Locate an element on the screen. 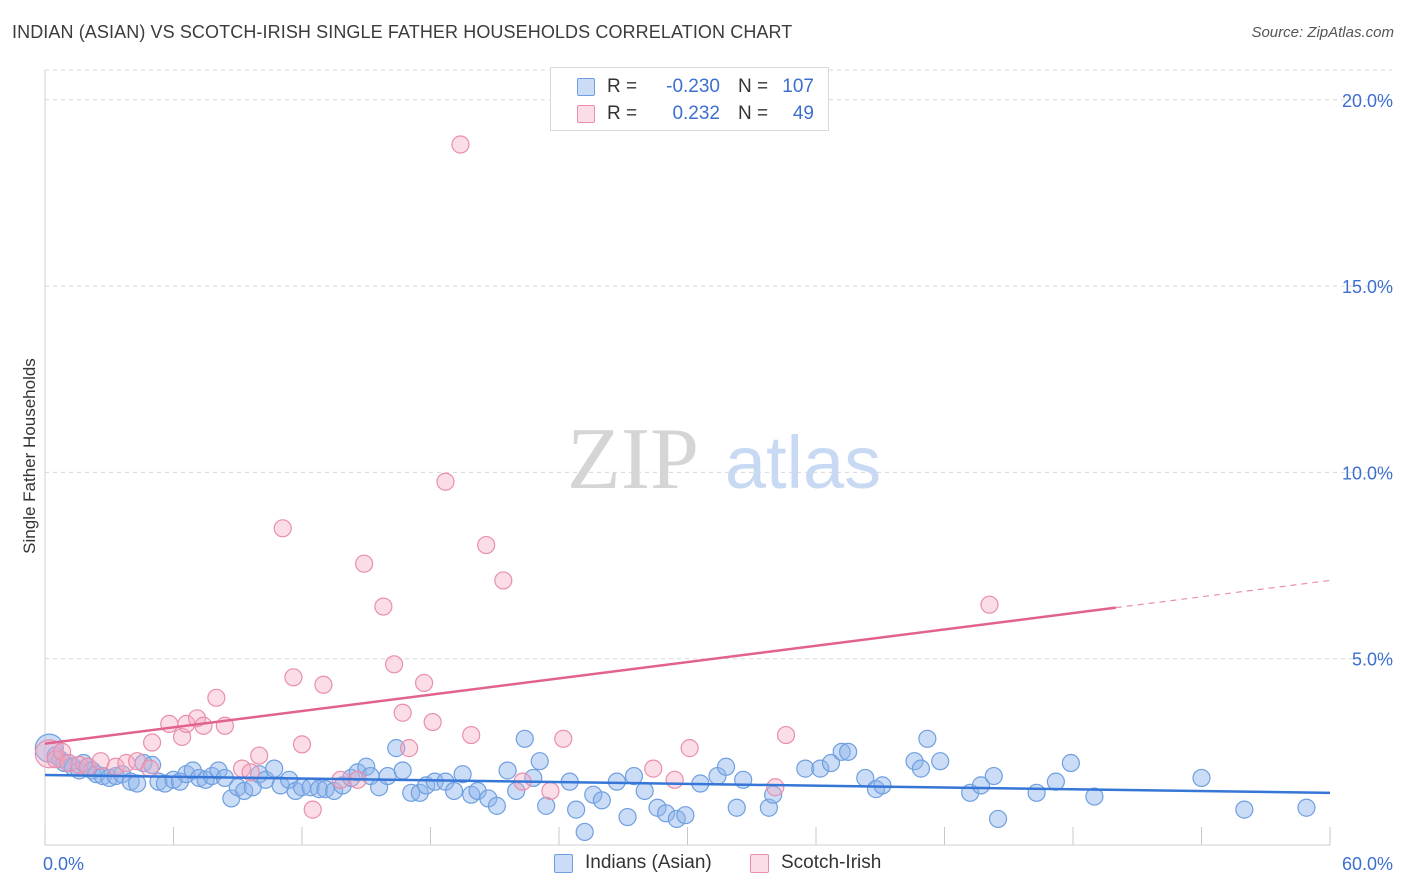  x-tick-label: 60.0% is located at coordinates (1367, 864).